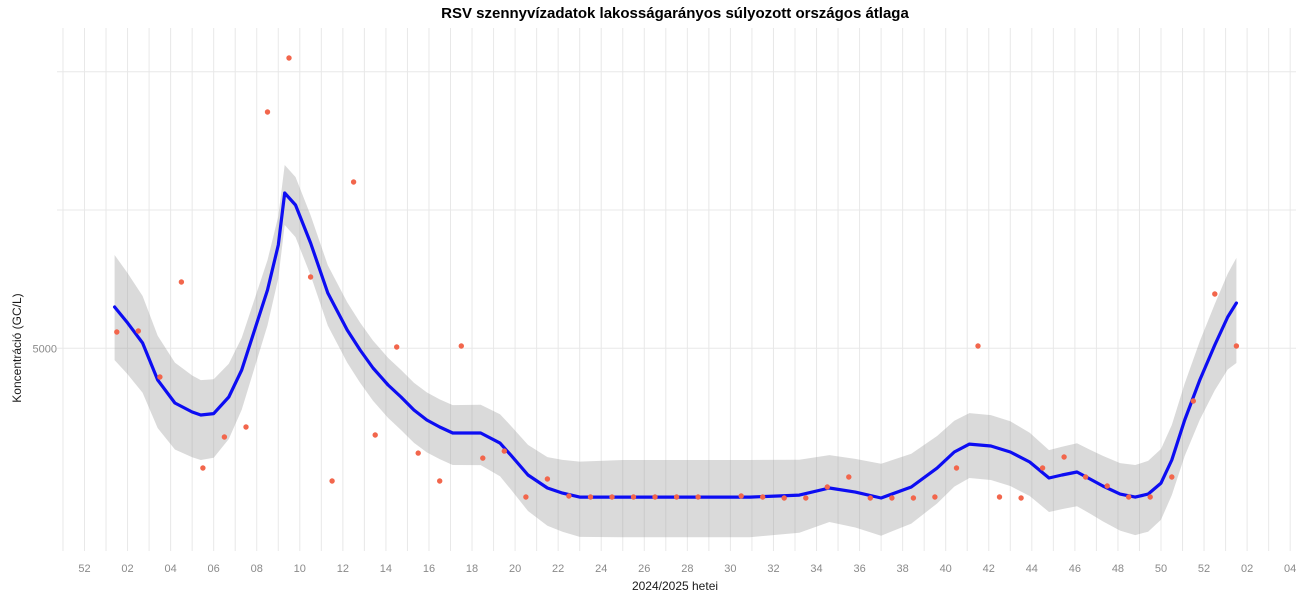 The height and width of the screenshot is (600, 1300). What do you see at coordinates (903, 569) in the screenshot?
I see `x-tick-label: 38` at bounding box center [903, 569].